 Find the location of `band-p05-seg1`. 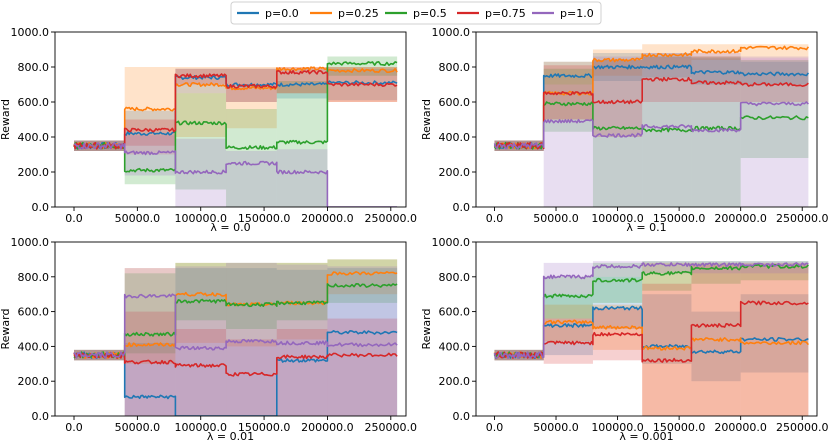

band-p05-seg1 is located at coordinates (150, 313).